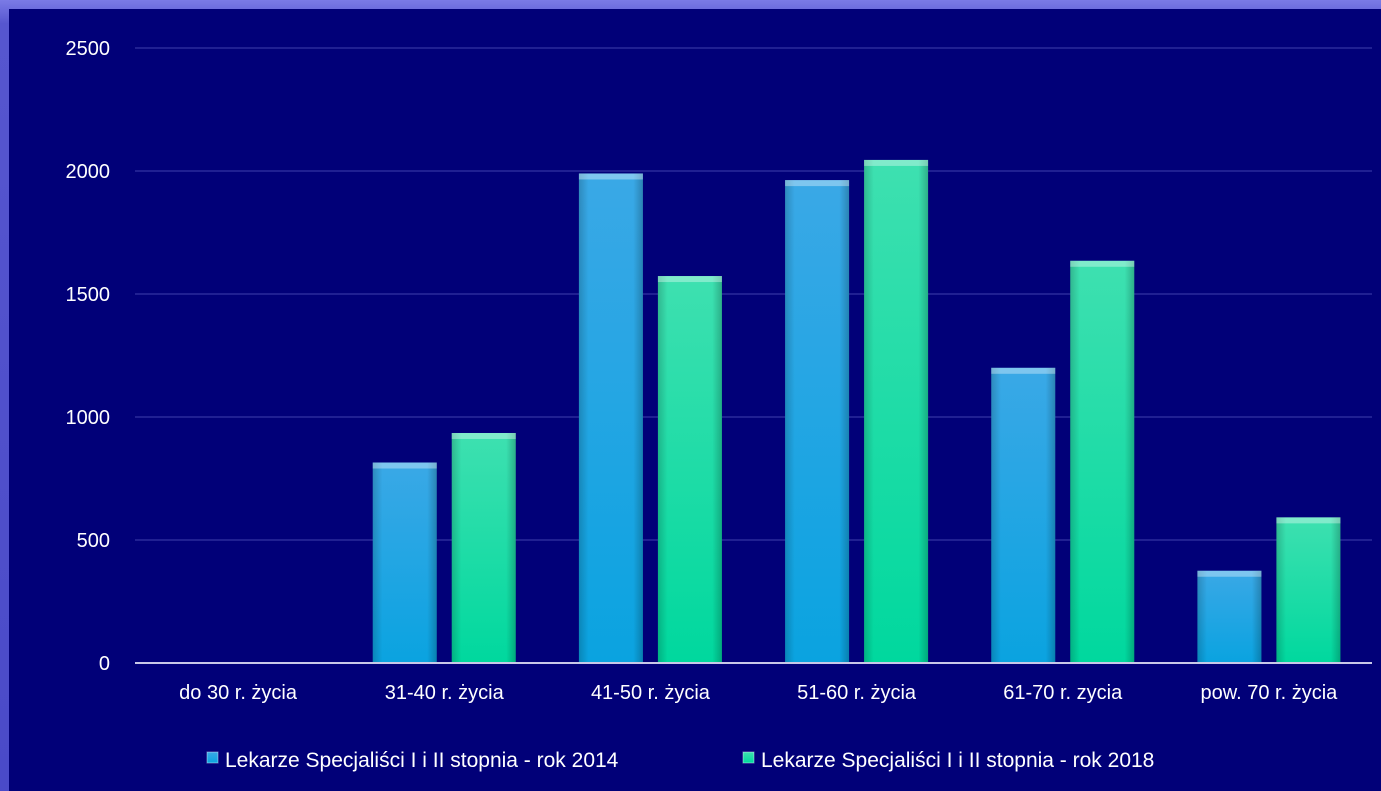 The height and width of the screenshot is (791, 1381). I want to click on x-tick-label: do 30 r. życia, so click(238, 693).